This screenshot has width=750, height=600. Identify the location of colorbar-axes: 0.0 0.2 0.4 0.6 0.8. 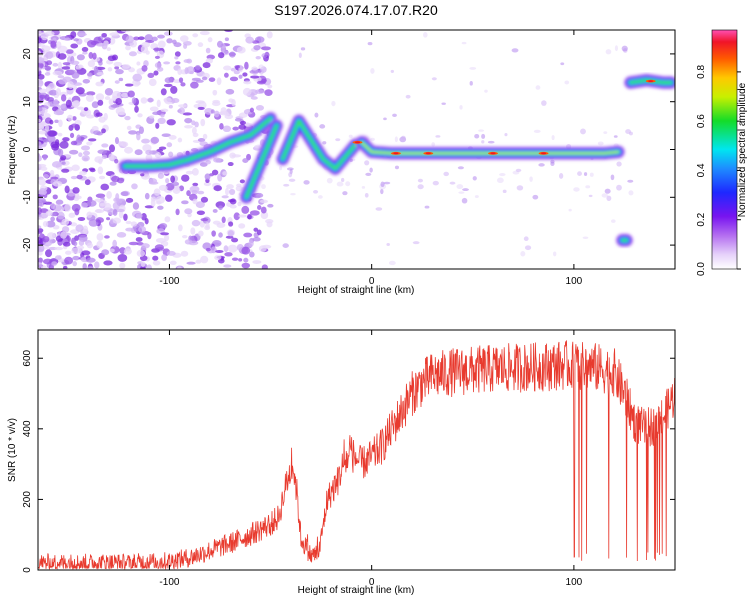
(718, 152).